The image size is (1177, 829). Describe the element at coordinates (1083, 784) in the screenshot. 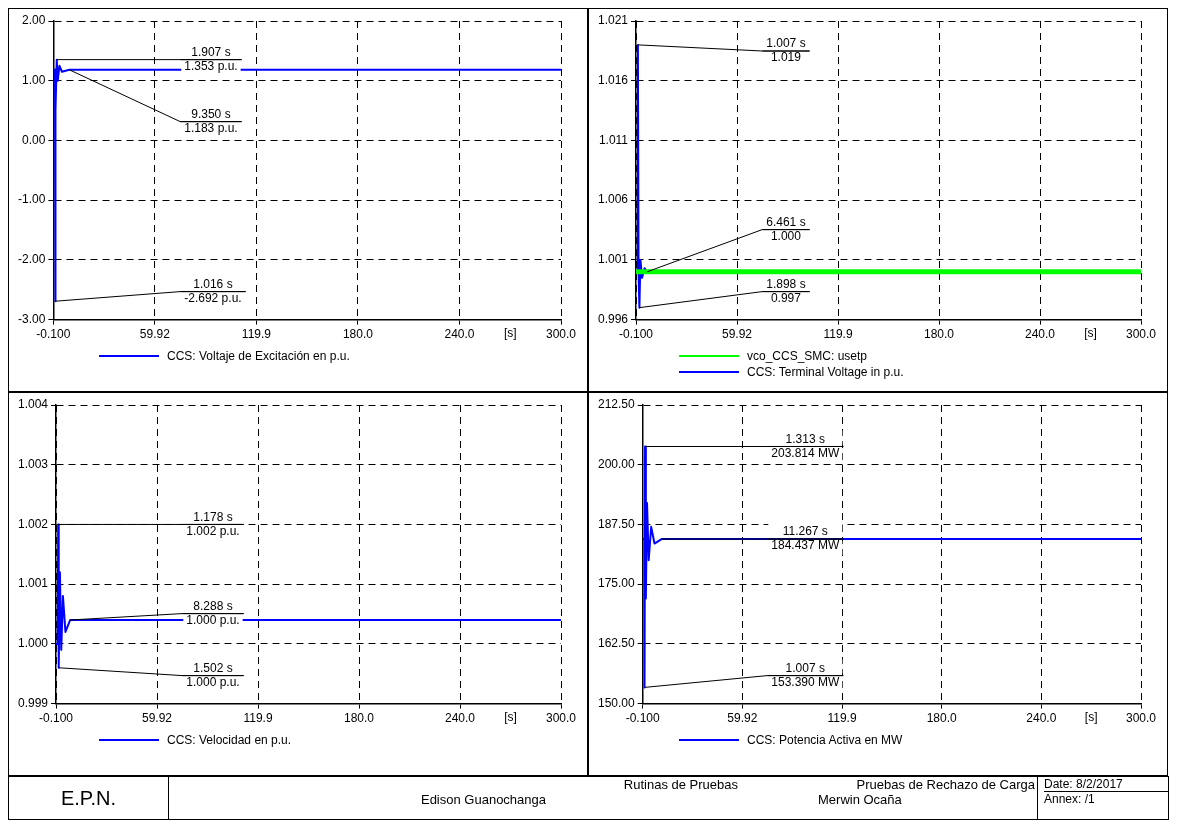

I see `text: Date: 8/2/2017` at that location.